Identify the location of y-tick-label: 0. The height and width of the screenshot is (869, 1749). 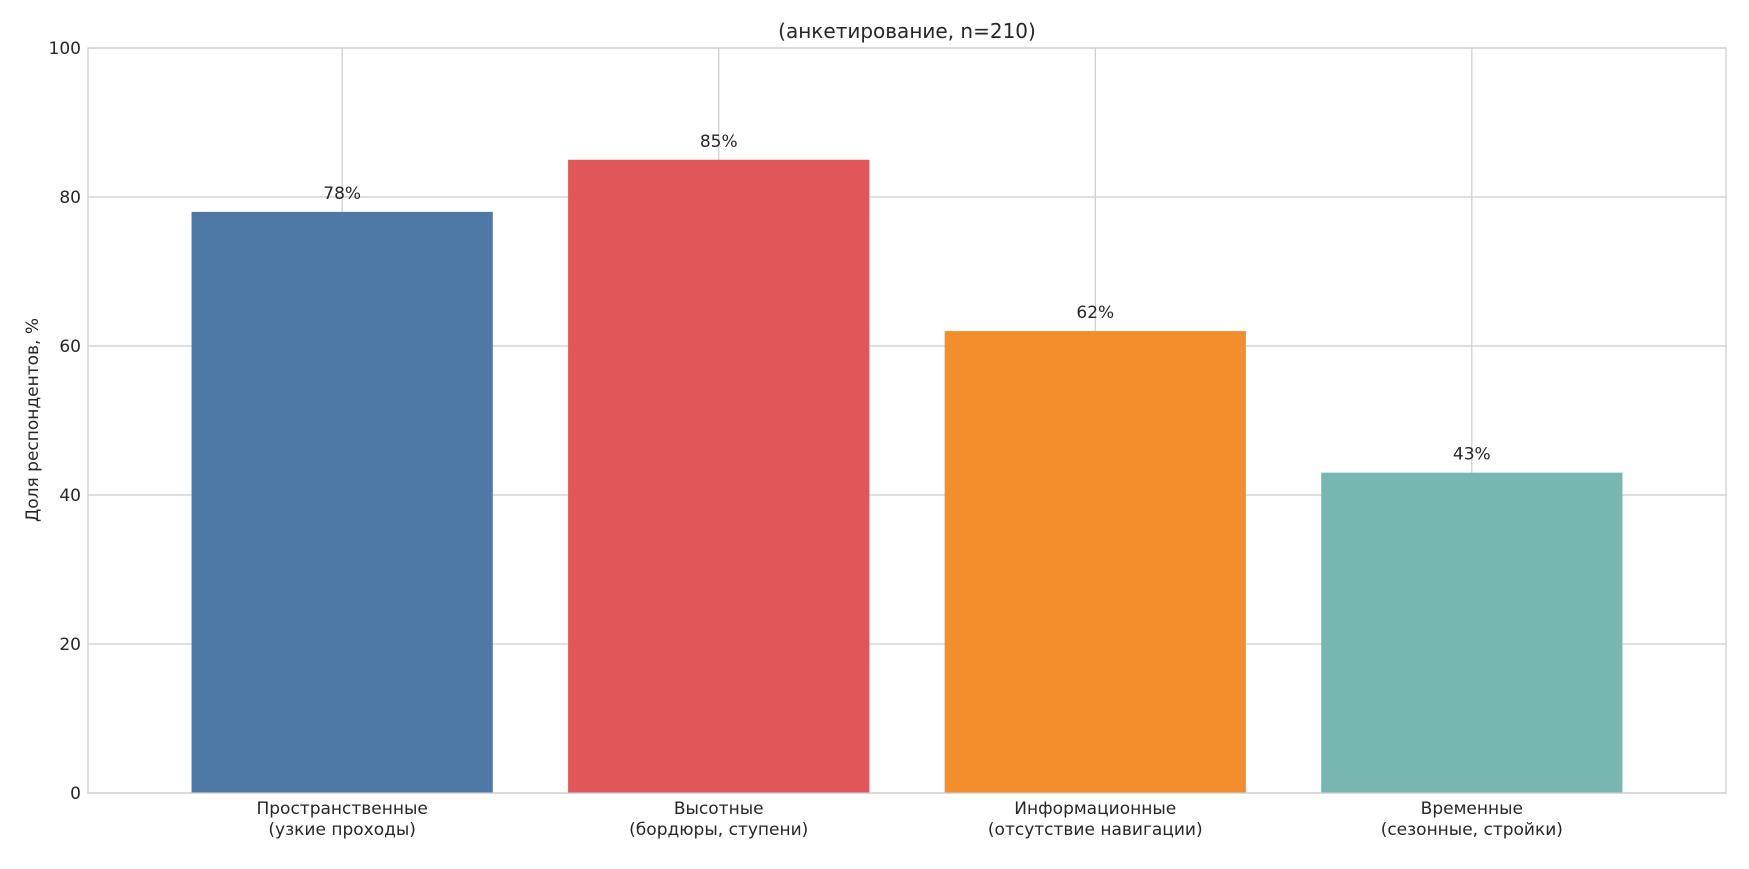
(75, 794).